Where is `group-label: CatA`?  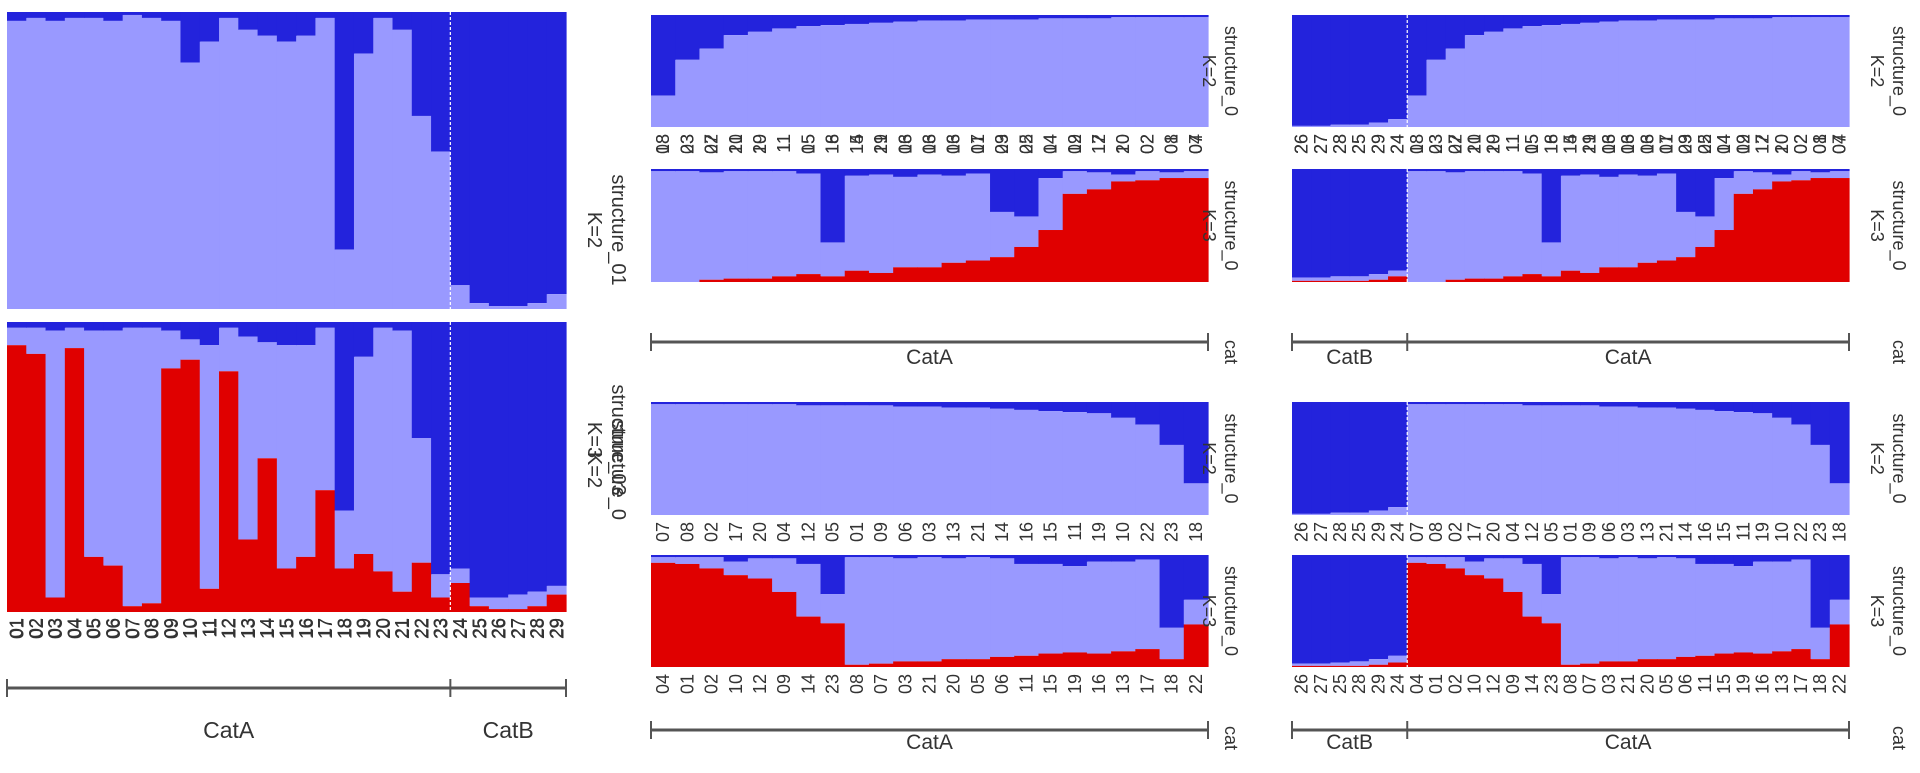
group-label: CatA is located at coordinates (929, 742).